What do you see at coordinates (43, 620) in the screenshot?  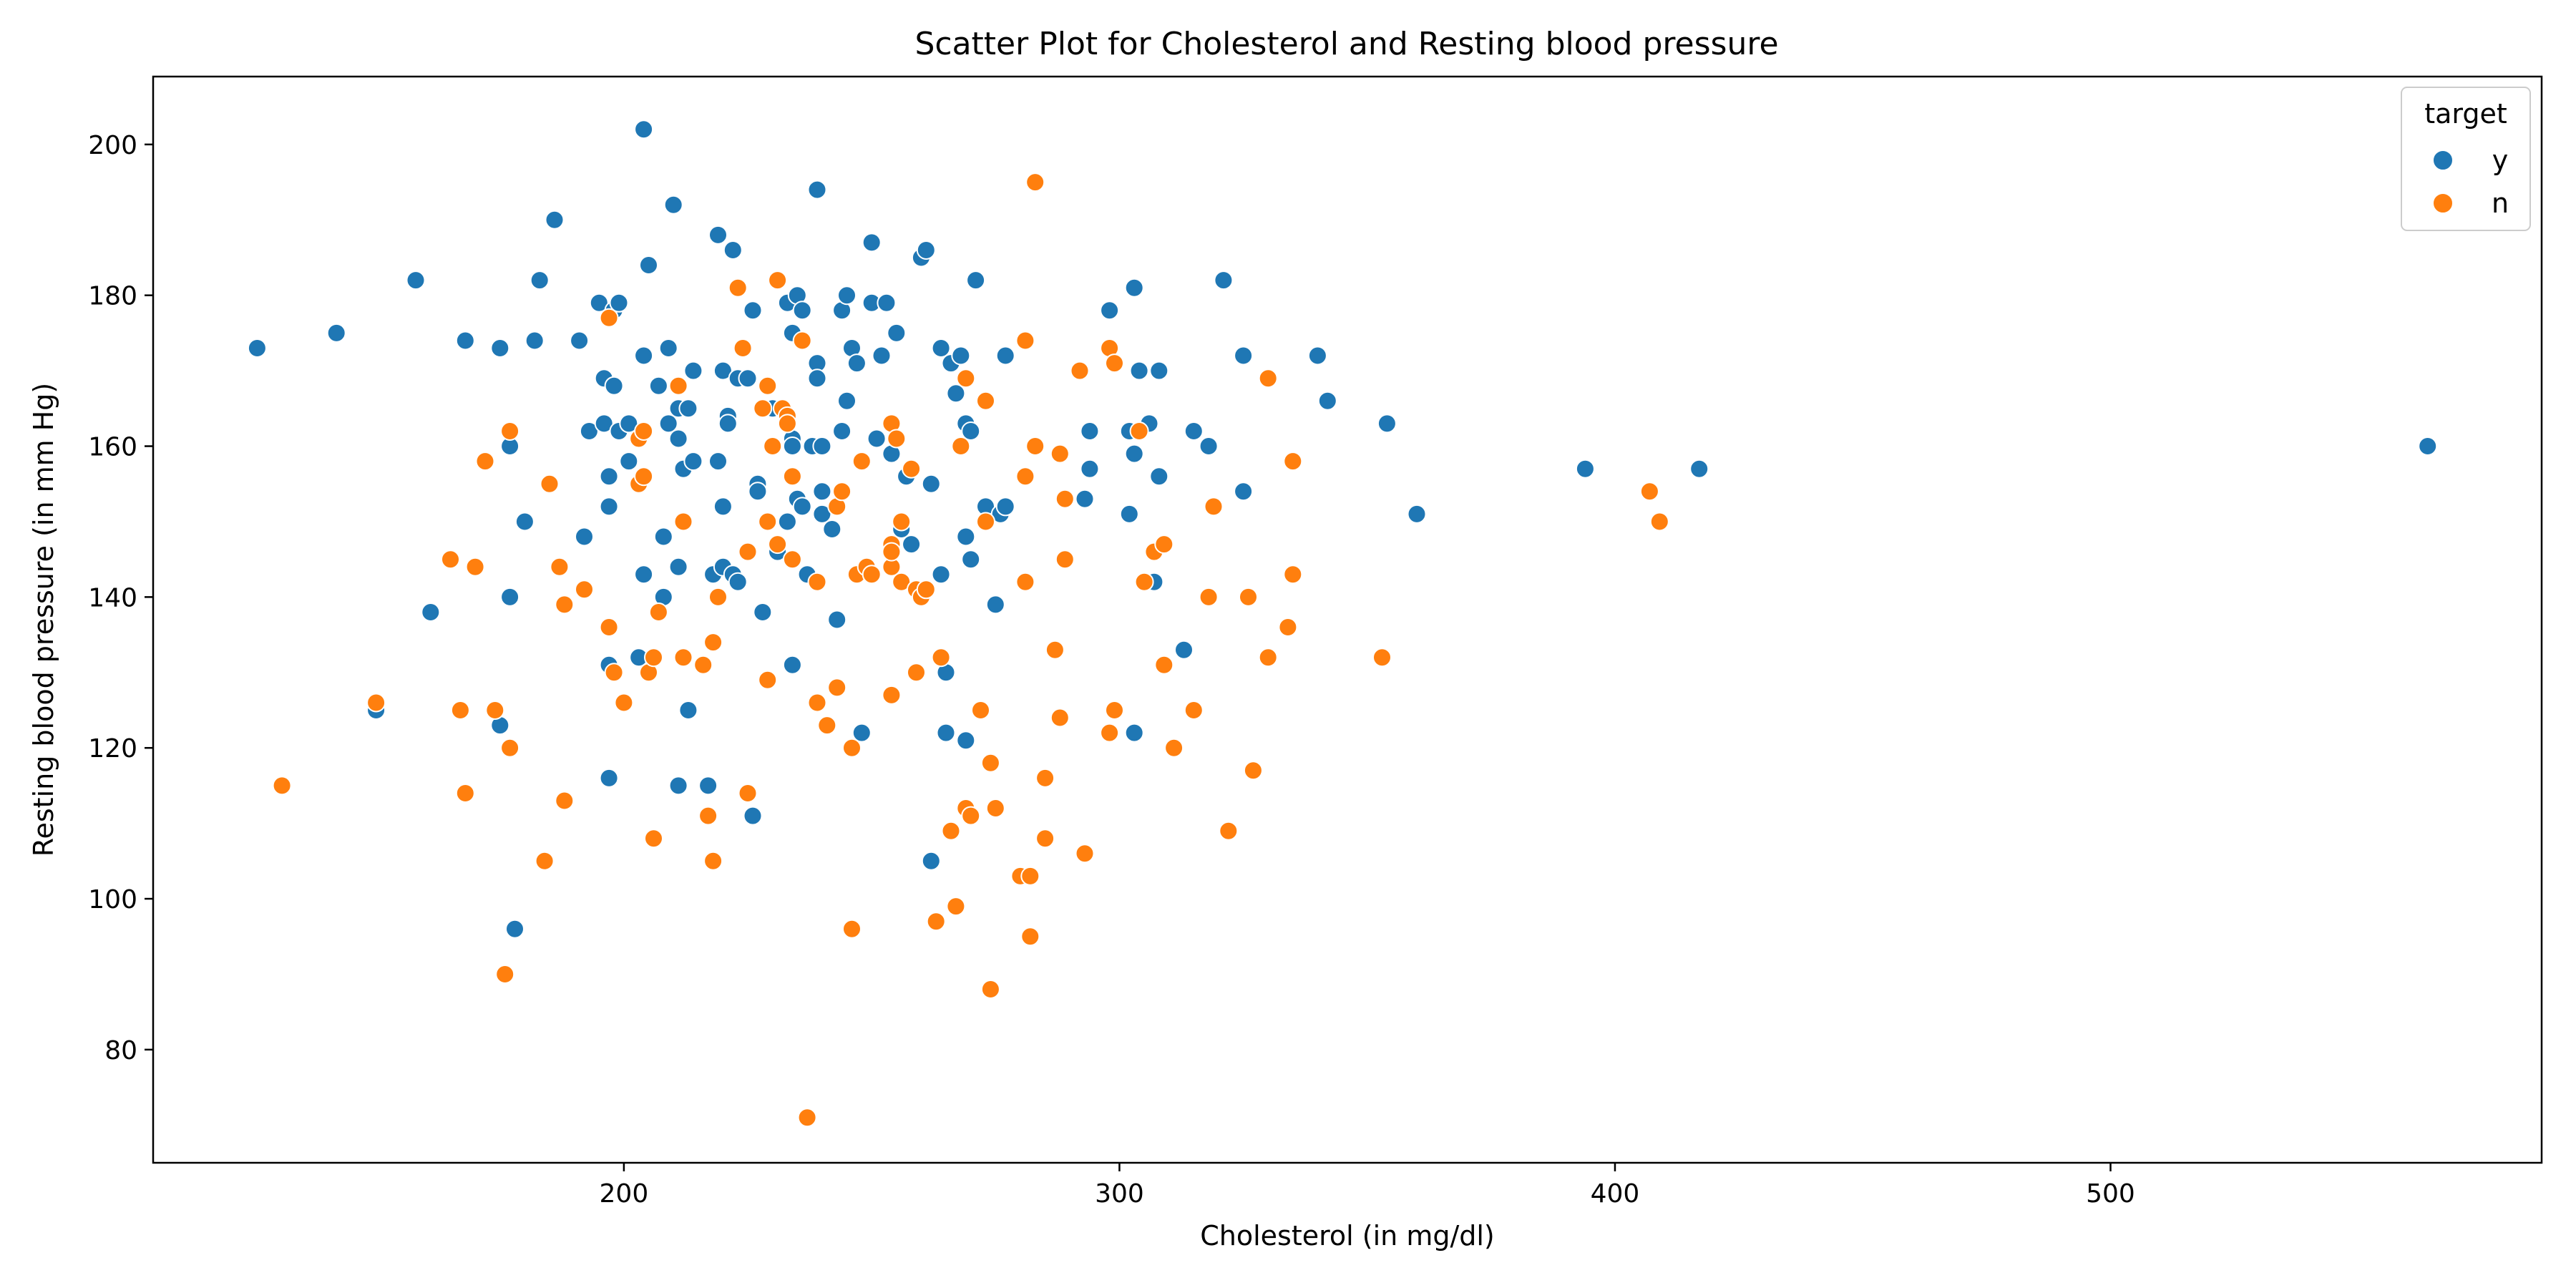 I see `y-axis-label: Resting blood pressure (in mm Hg)` at bounding box center [43, 620].